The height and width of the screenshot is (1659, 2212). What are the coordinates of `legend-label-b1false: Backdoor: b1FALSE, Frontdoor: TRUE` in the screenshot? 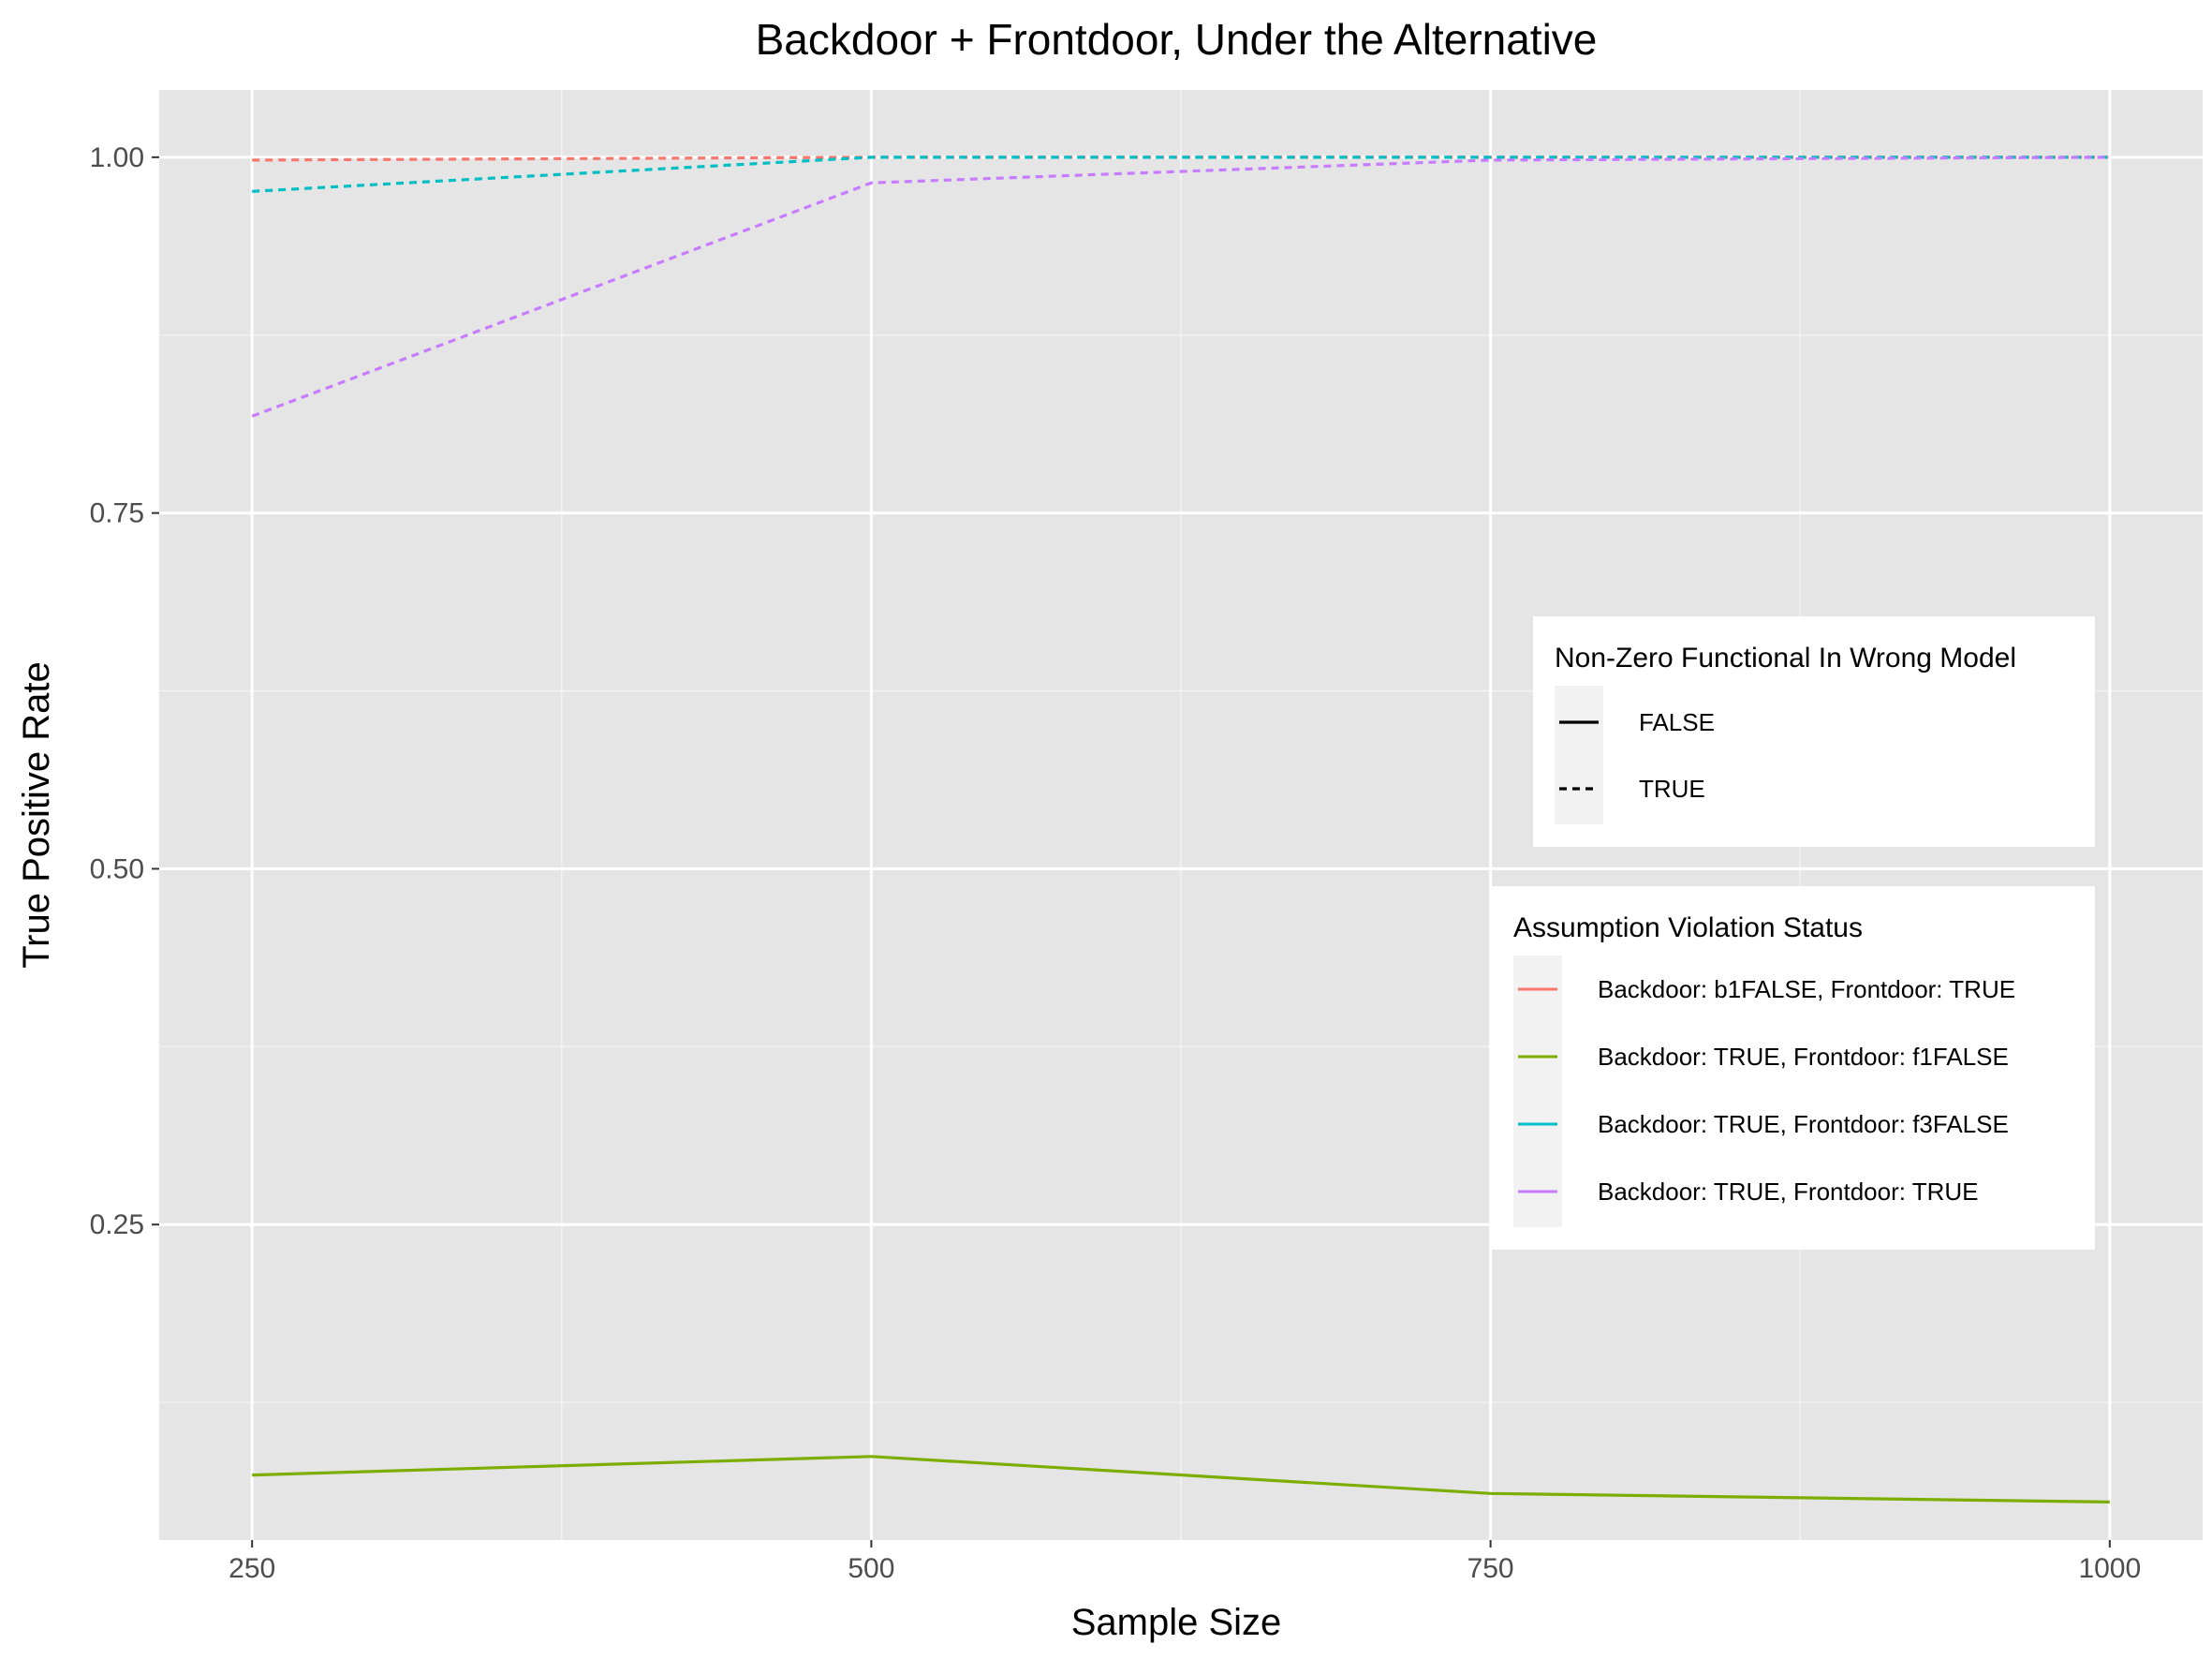 It's located at (1807, 989).